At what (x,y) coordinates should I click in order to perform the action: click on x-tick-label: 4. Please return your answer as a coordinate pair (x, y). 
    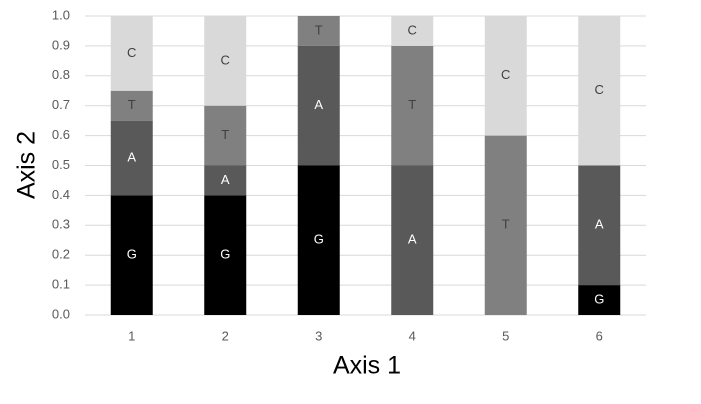
    Looking at the image, I should click on (412, 335).